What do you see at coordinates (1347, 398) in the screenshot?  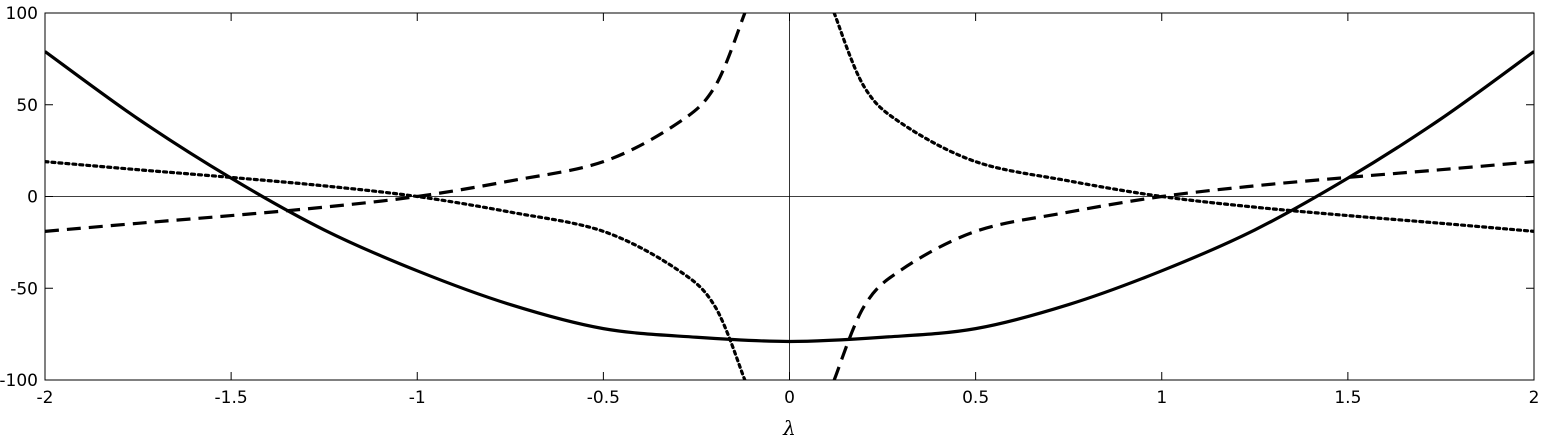 I see `x-tick-label: 1.5` at bounding box center [1347, 398].